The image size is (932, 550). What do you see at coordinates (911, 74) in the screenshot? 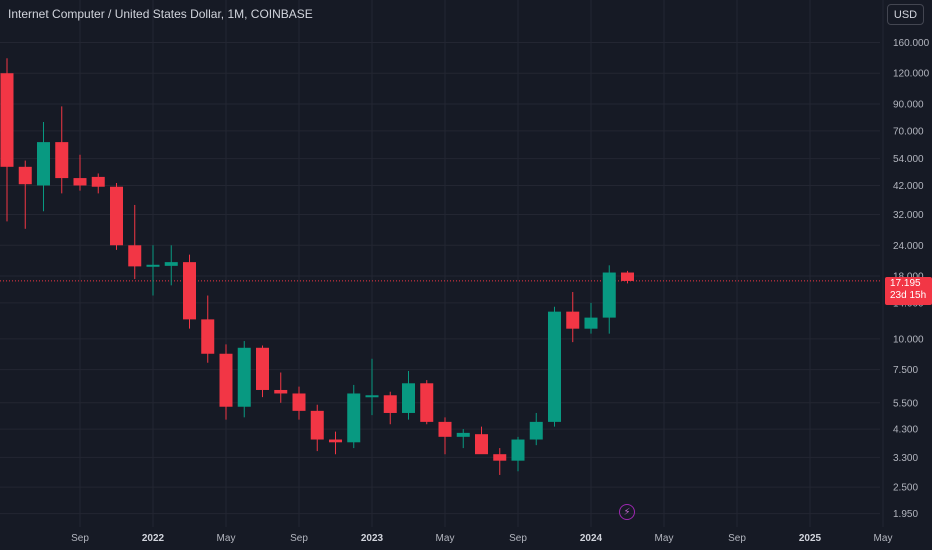
I see `y-tick-label: 120.000` at bounding box center [911, 74].